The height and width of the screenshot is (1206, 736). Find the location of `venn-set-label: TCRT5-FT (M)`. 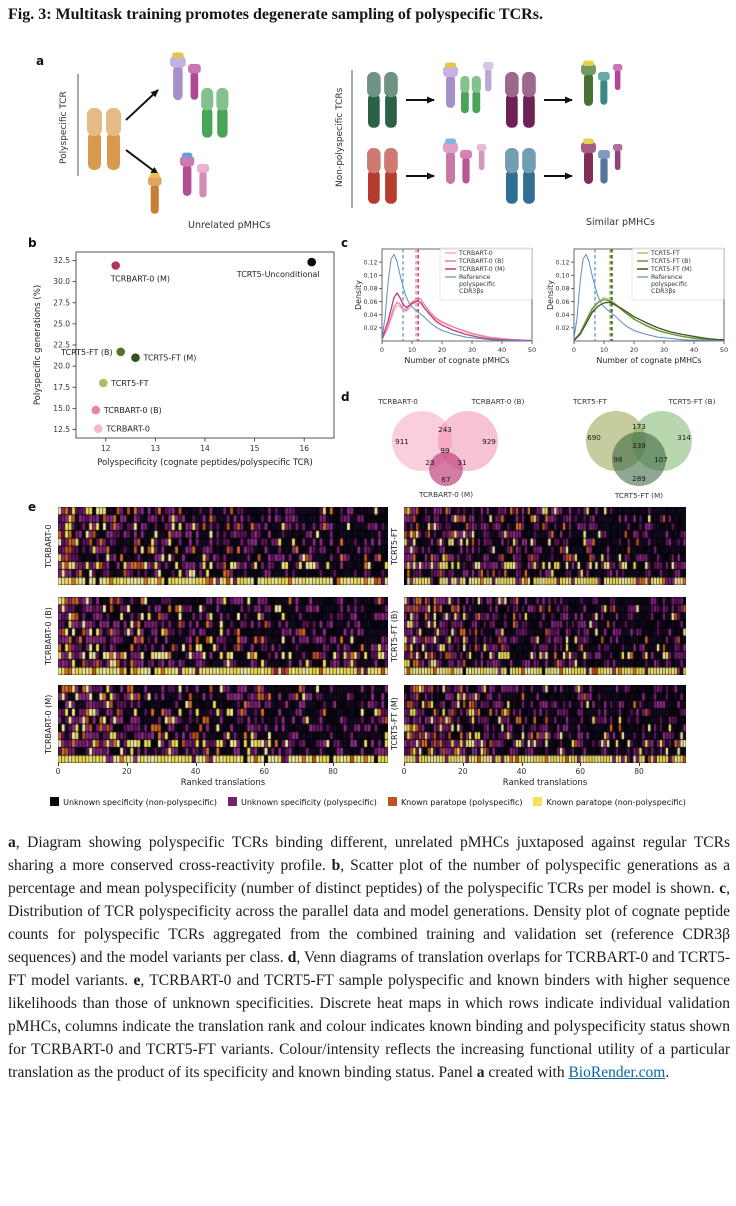

venn-set-label: TCRT5-FT (M) is located at coordinates (638, 495).